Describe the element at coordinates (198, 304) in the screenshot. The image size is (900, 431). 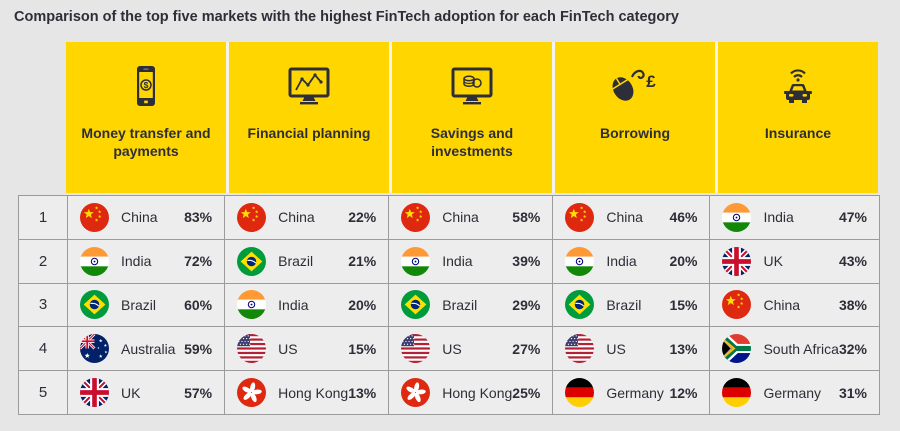
I see `adoption-percent: 60%` at that location.